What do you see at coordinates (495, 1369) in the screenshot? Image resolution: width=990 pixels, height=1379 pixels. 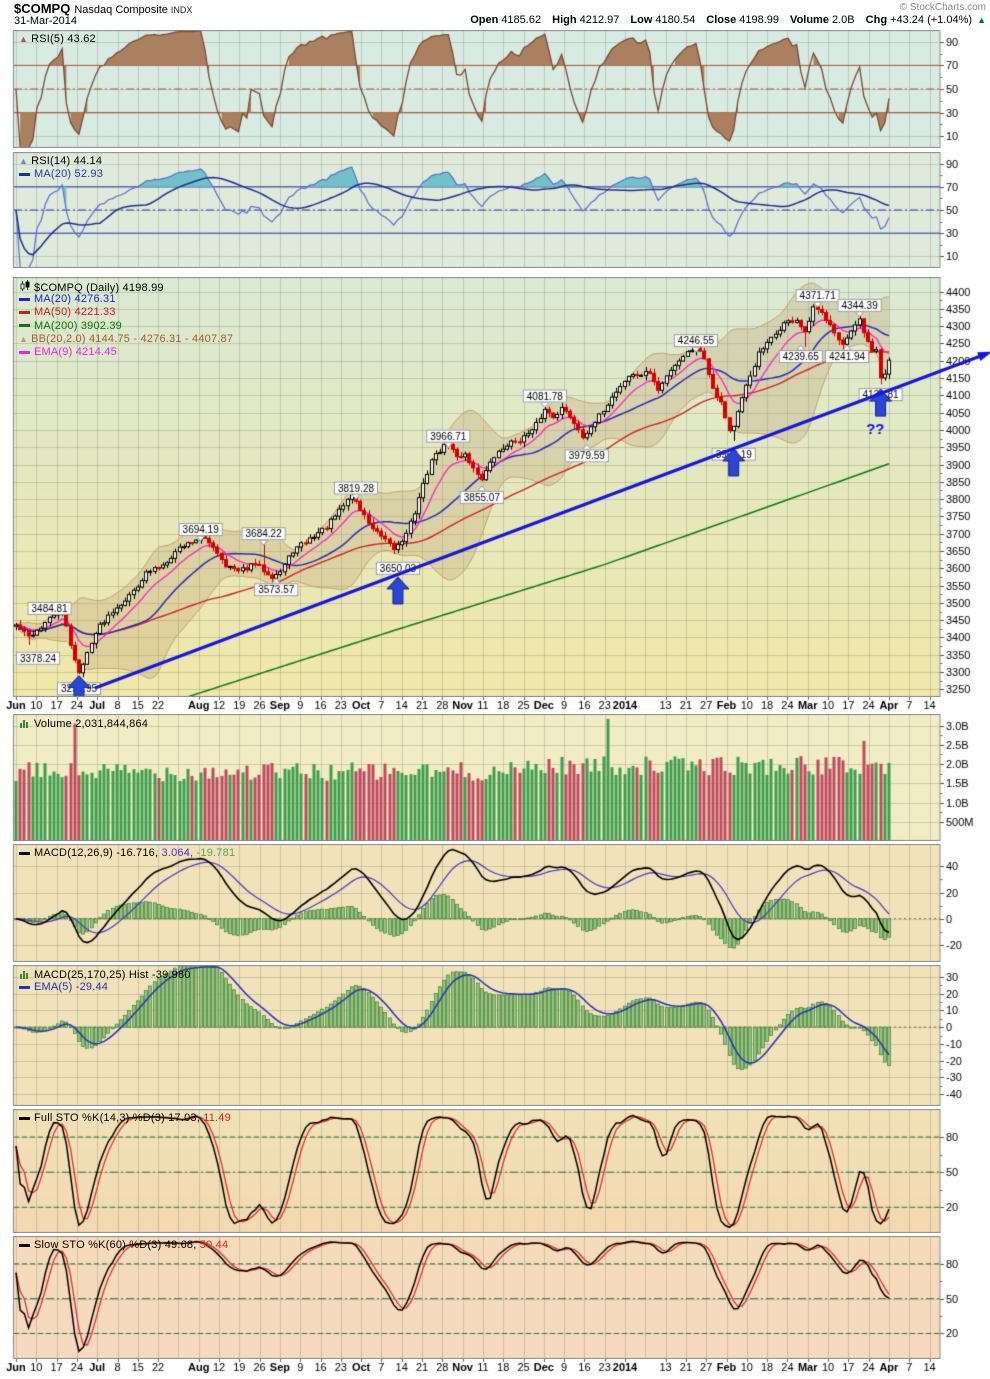 I see `date-axis-bottom` at bounding box center [495, 1369].